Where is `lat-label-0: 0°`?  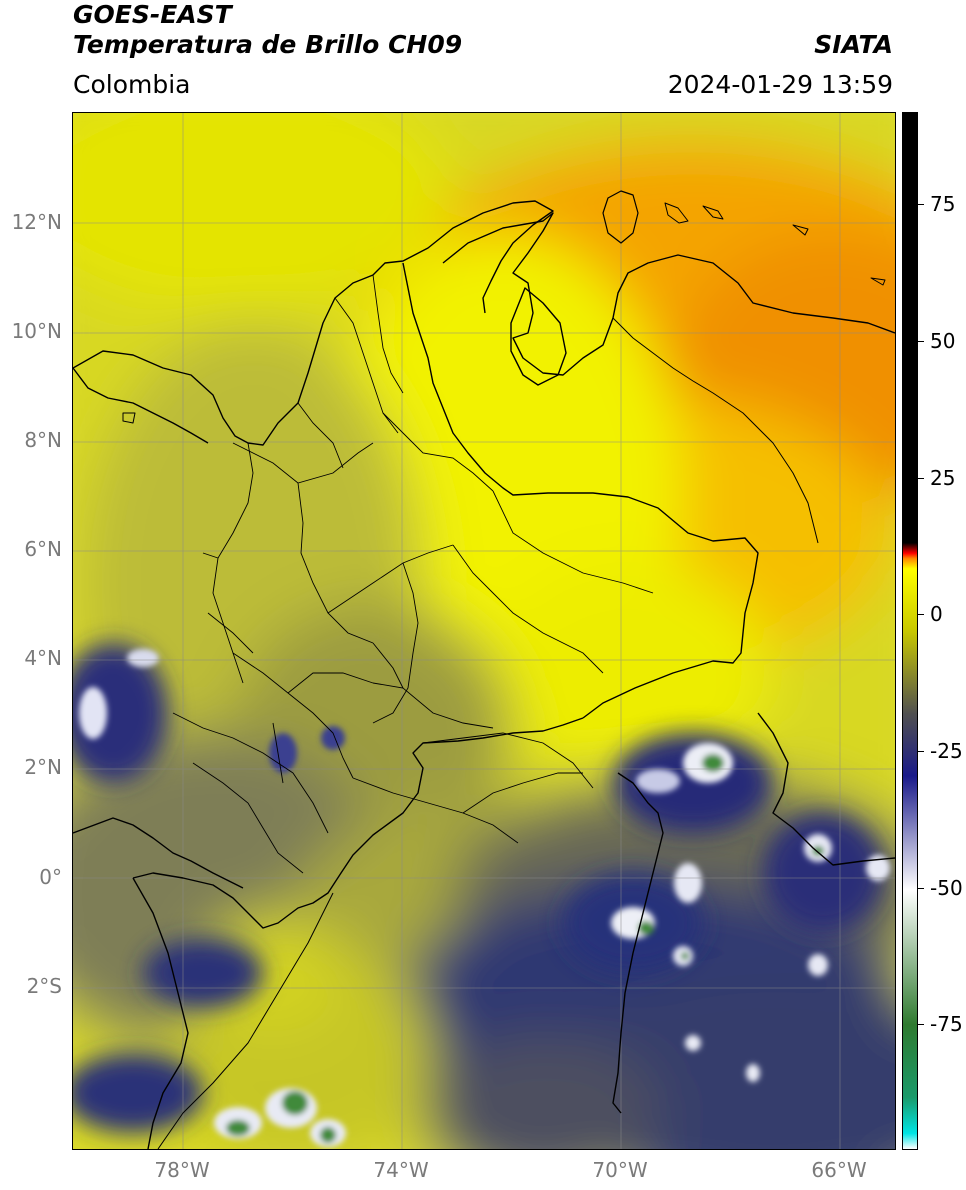
lat-label-0: 0° is located at coordinates (50, 877).